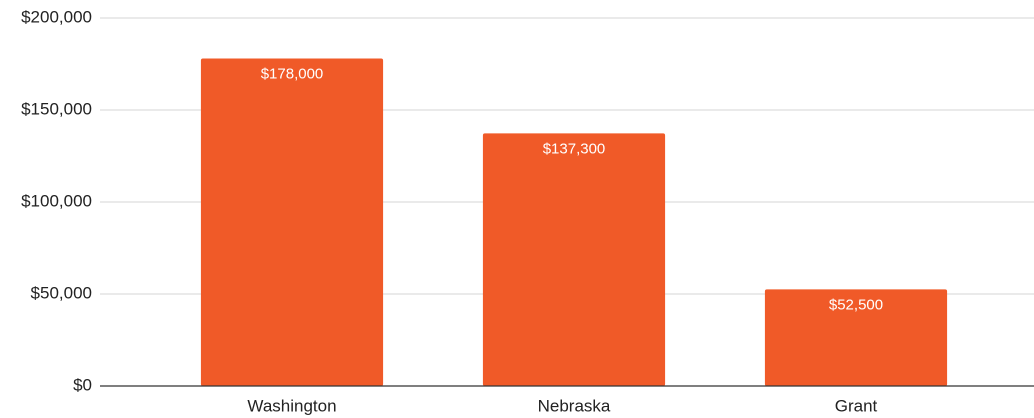 The image size is (1034, 418). Describe the element at coordinates (291, 405) in the screenshot. I see `x-tick-label: Washington` at that location.